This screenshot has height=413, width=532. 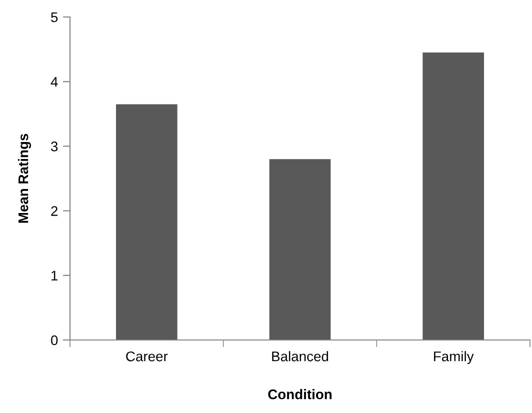 What do you see at coordinates (55, 275) in the screenshot?
I see `y-tick-label: 1` at bounding box center [55, 275].